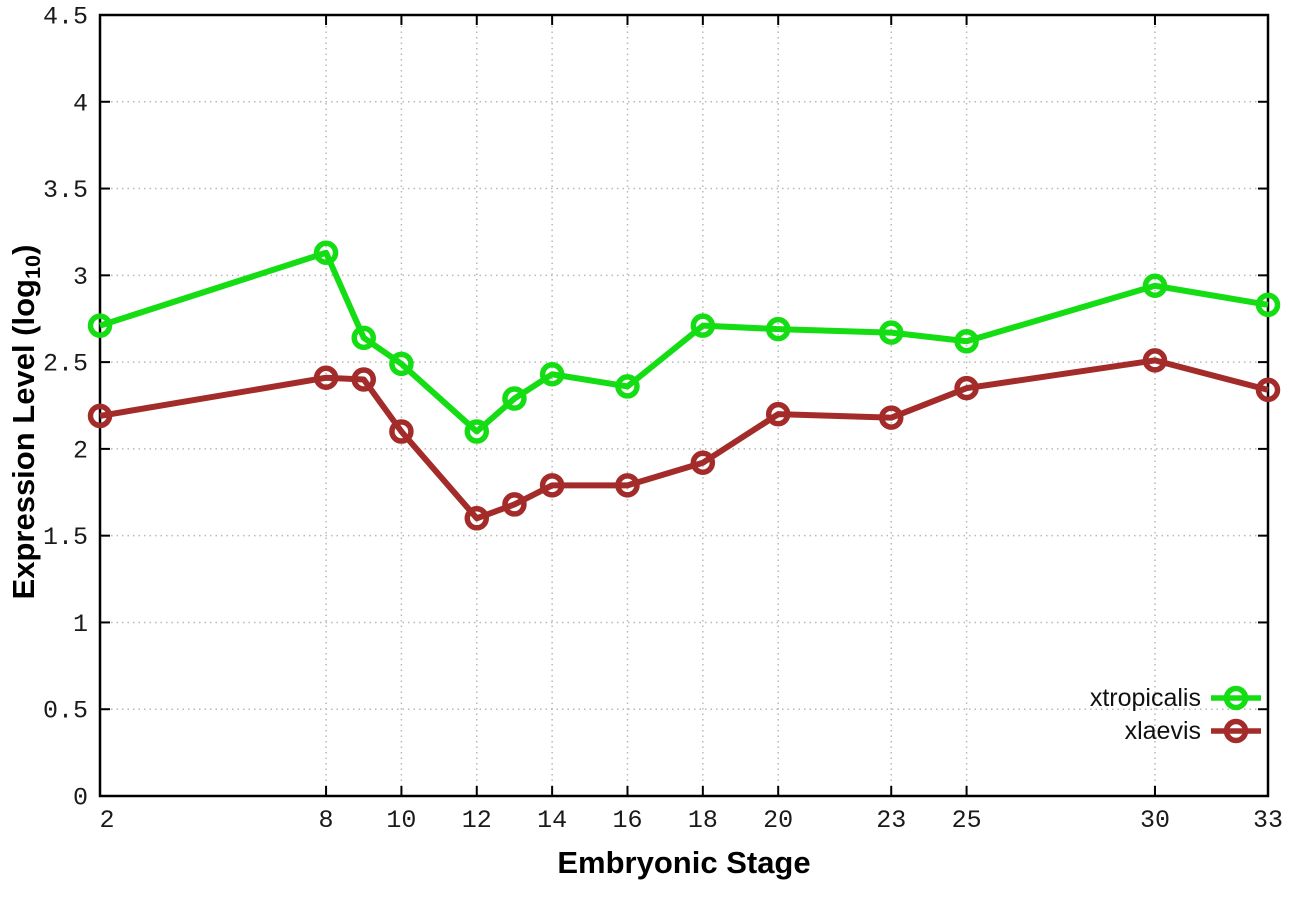  I want to click on legend-entry-xtropicalis: xtropicalis, so click(1176, 698).